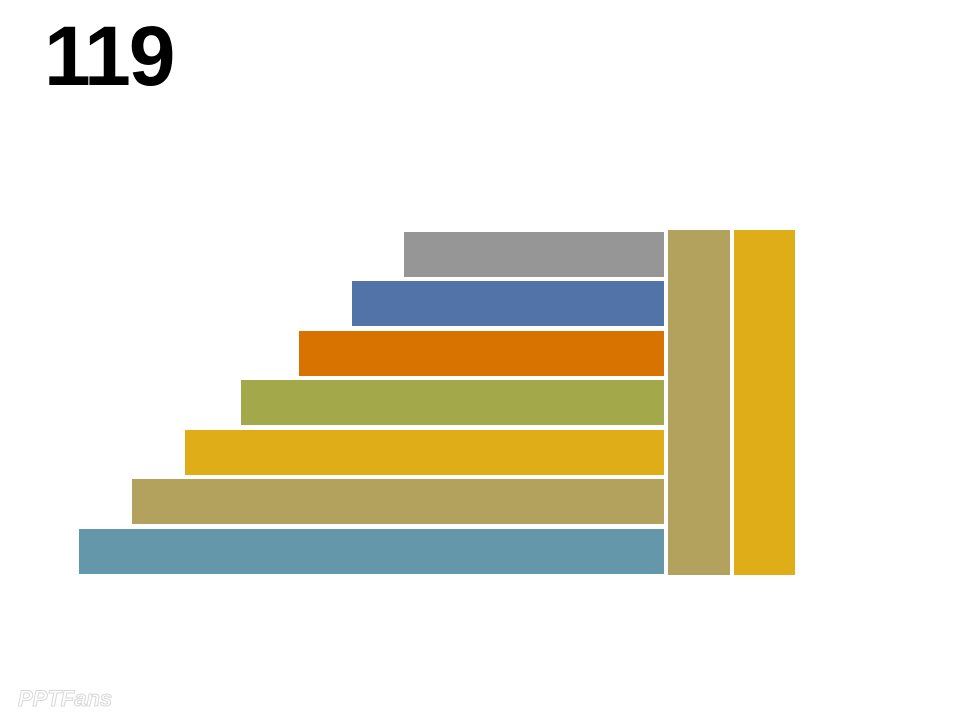 This screenshot has height=720, width=960. What do you see at coordinates (65, 698) in the screenshot?
I see `watermark: PPTFans` at bounding box center [65, 698].